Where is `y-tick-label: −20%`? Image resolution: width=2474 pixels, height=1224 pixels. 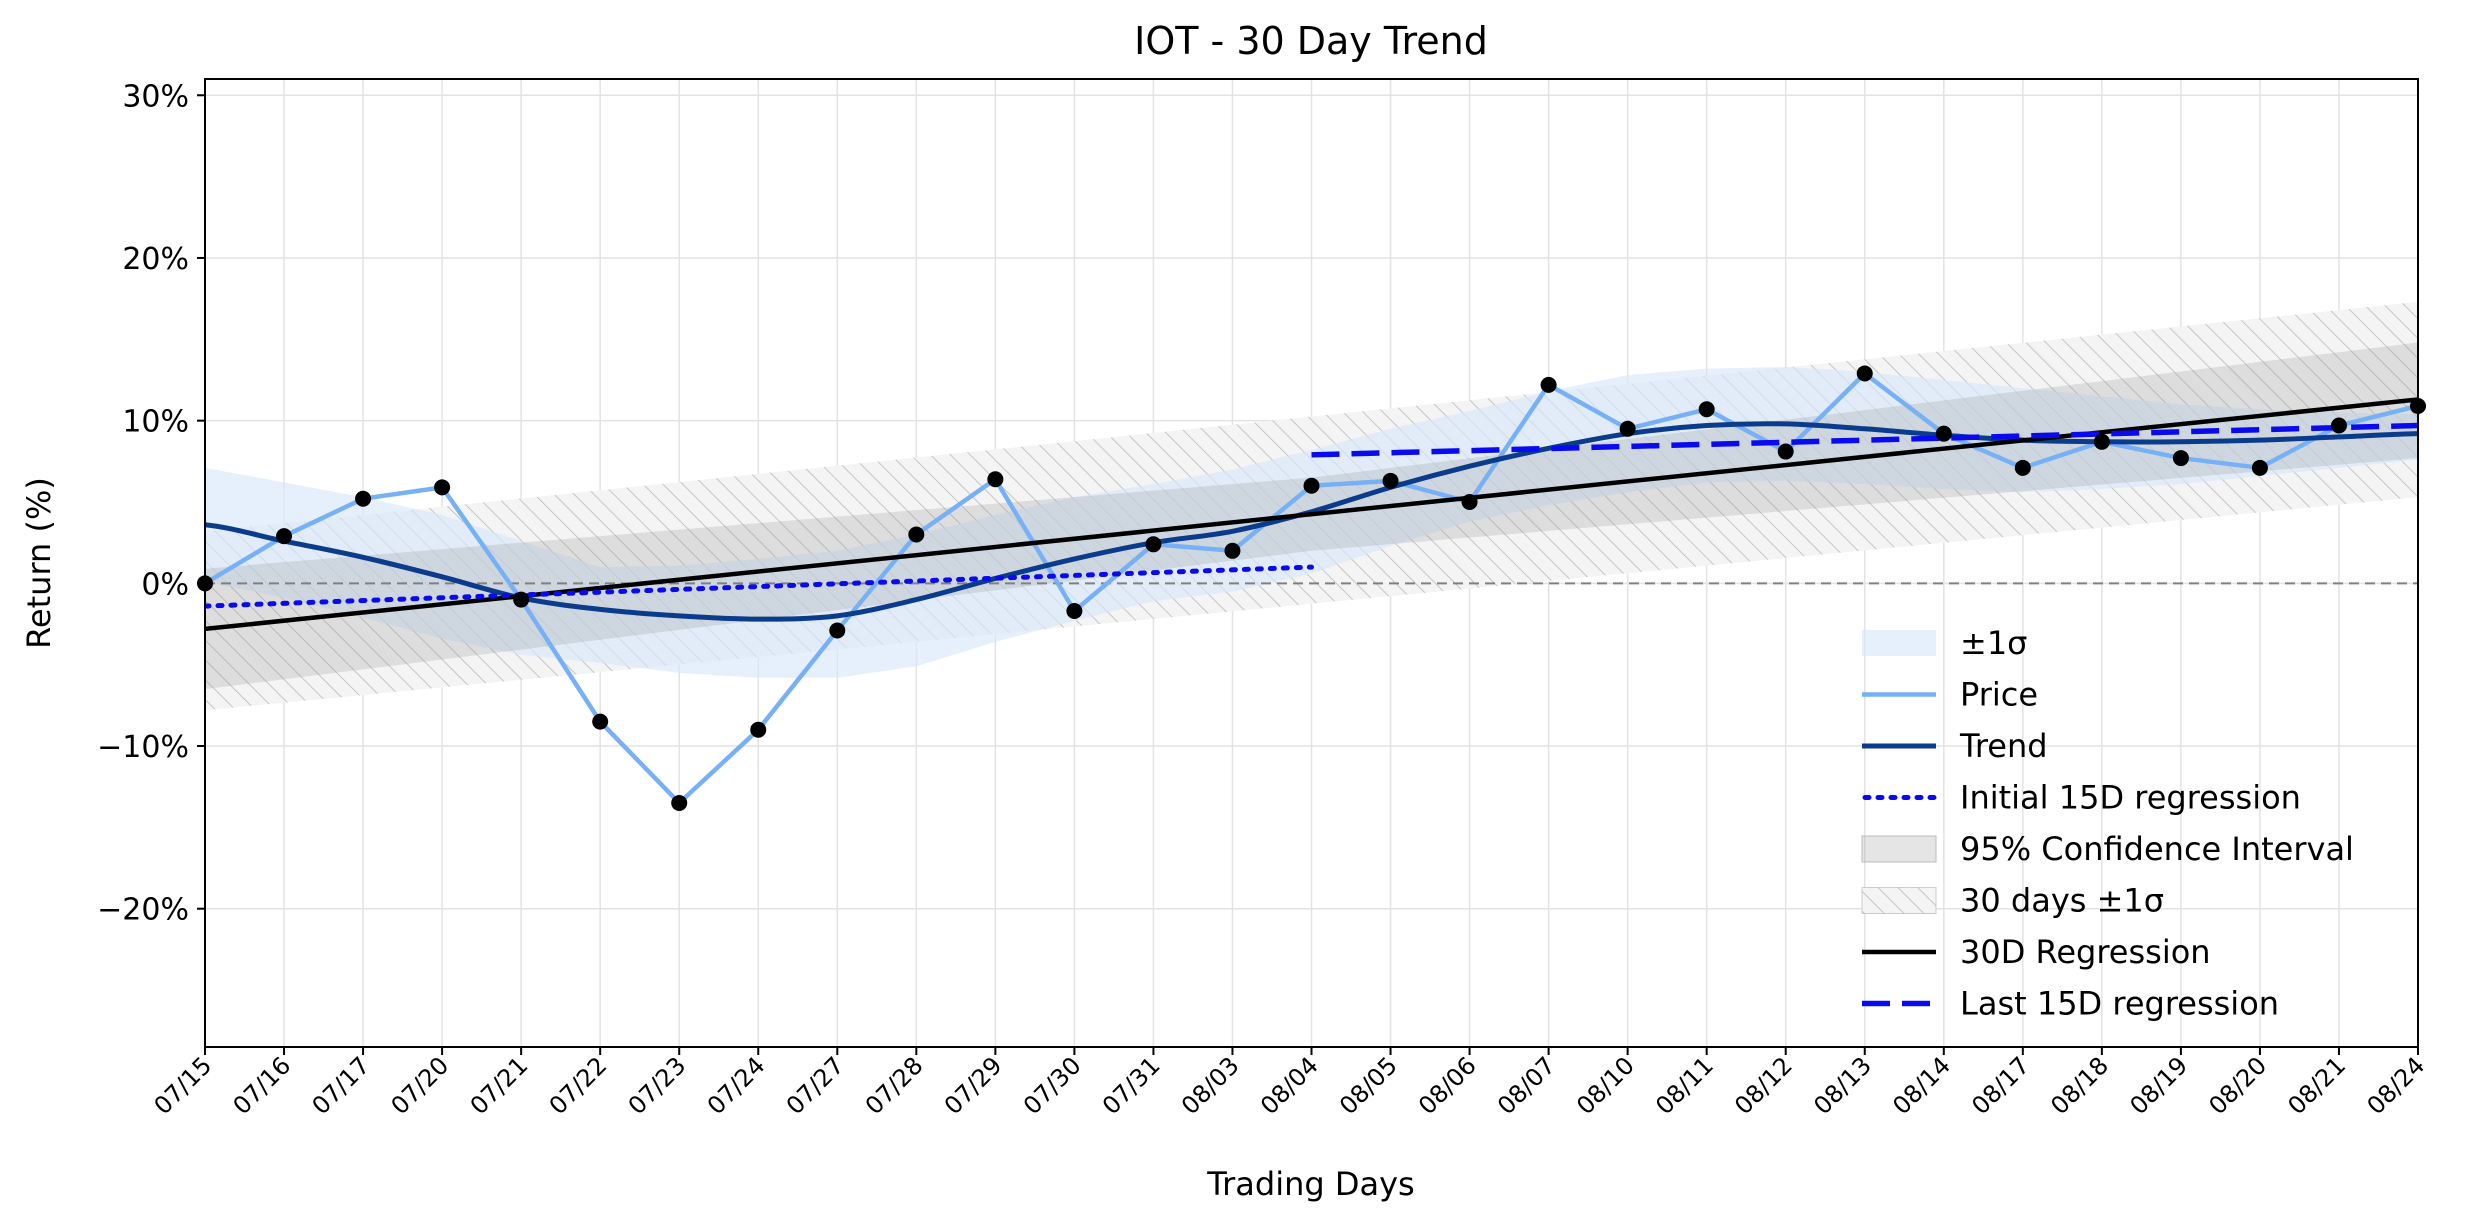
y-tick-label: −20% is located at coordinates (143, 910).